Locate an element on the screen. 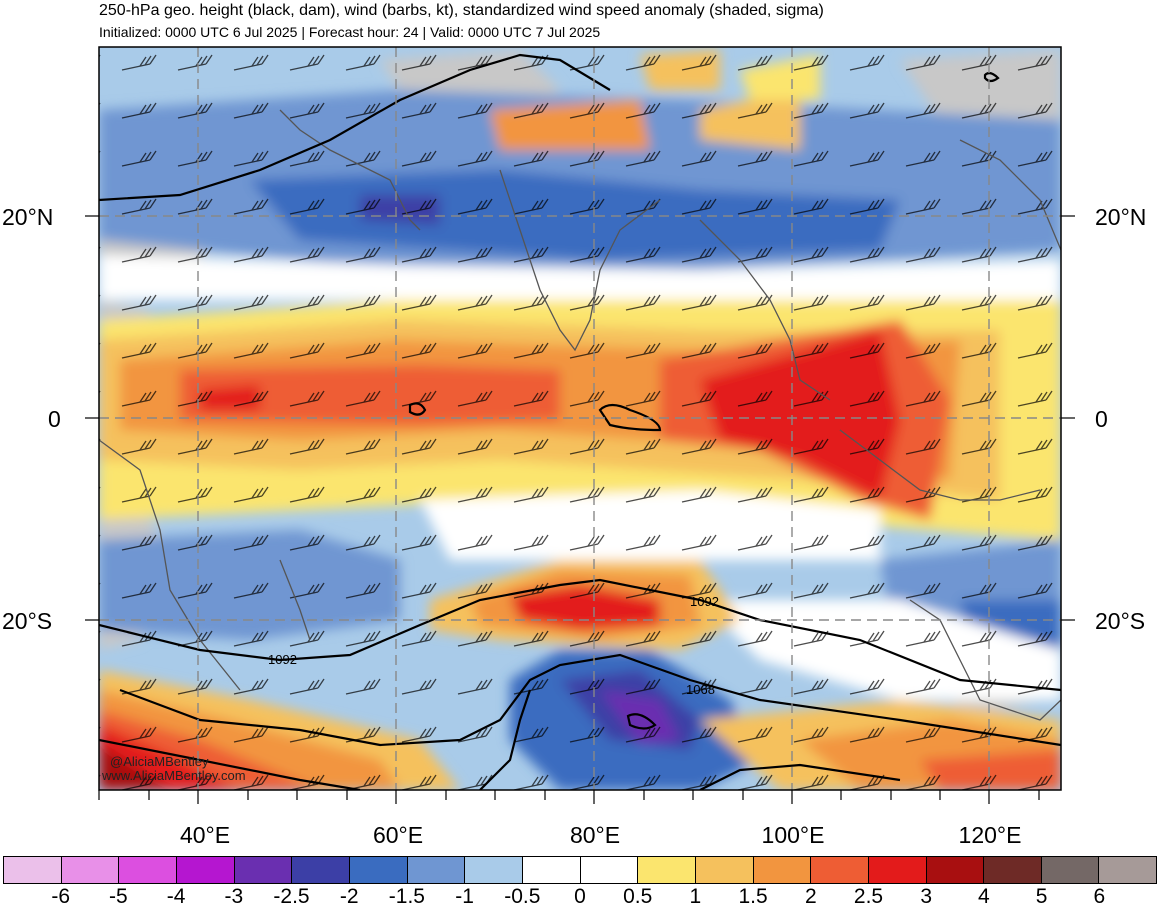 The width and height of the screenshot is (1160, 913). colorbar is located at coordinates (580, 870).